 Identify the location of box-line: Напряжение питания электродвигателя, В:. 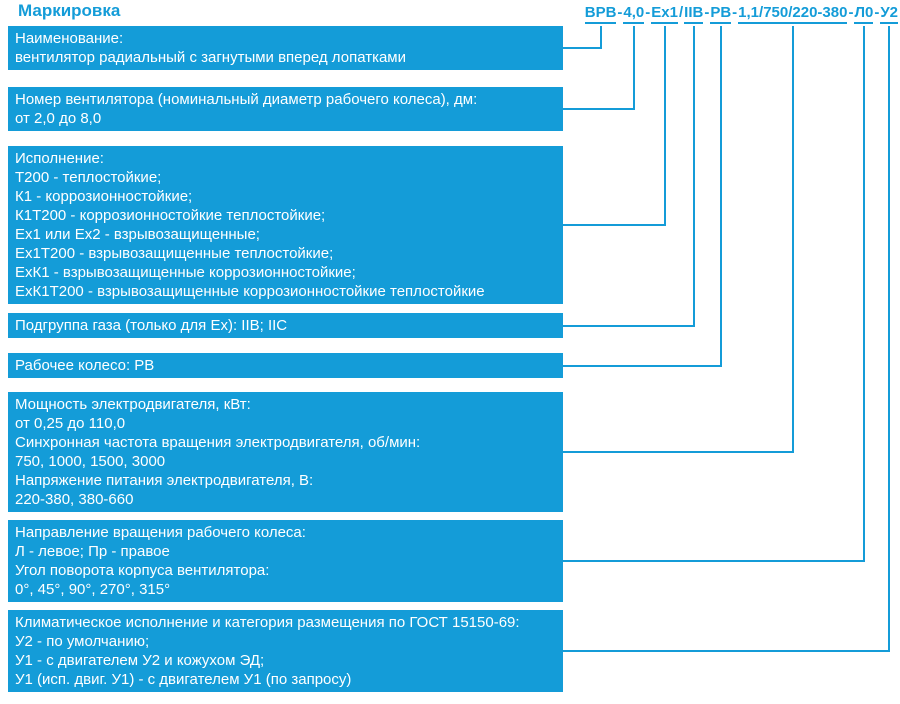
(164, 480).